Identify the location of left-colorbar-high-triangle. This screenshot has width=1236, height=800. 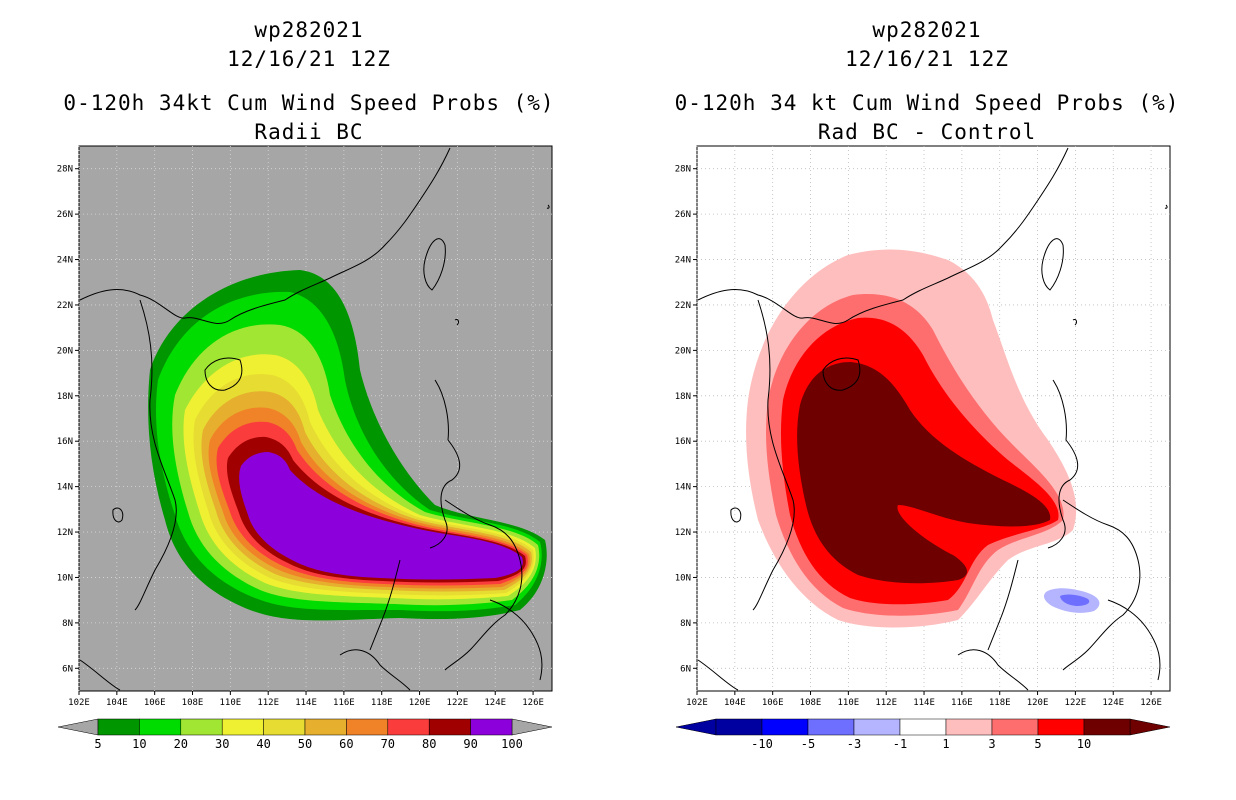
(532, 727).